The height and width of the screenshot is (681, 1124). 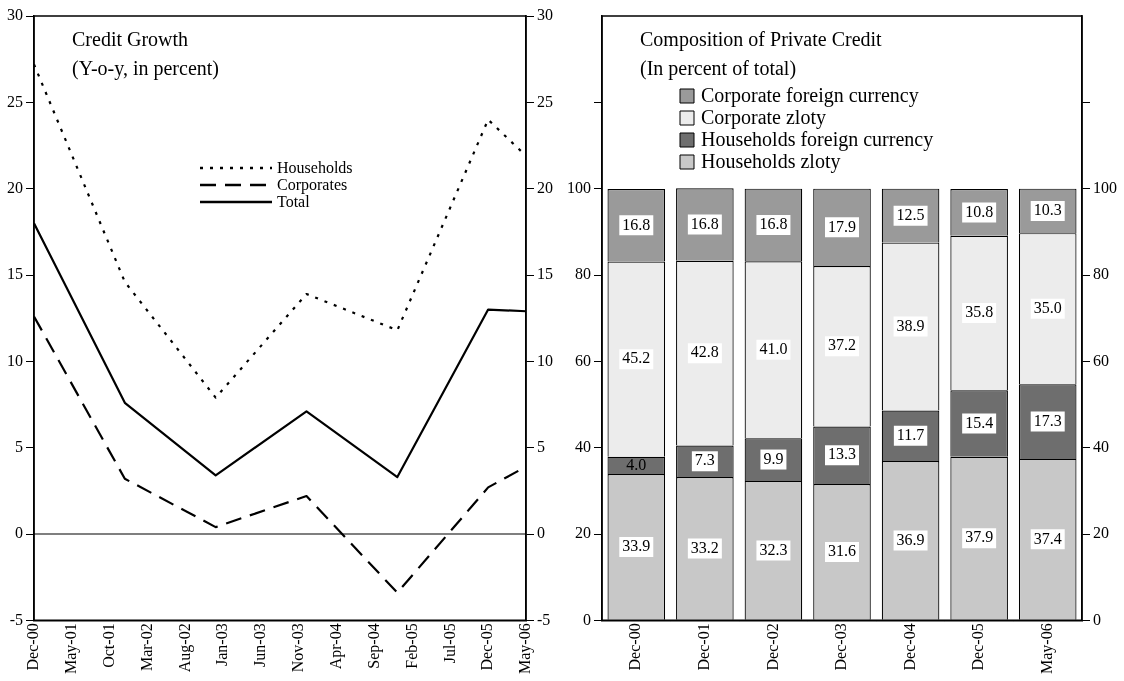 What do you see at coordinates (145, 68) in the screenshot?
I see `text: (Y-o-y, in percent)` at bounding box center [145, 68].